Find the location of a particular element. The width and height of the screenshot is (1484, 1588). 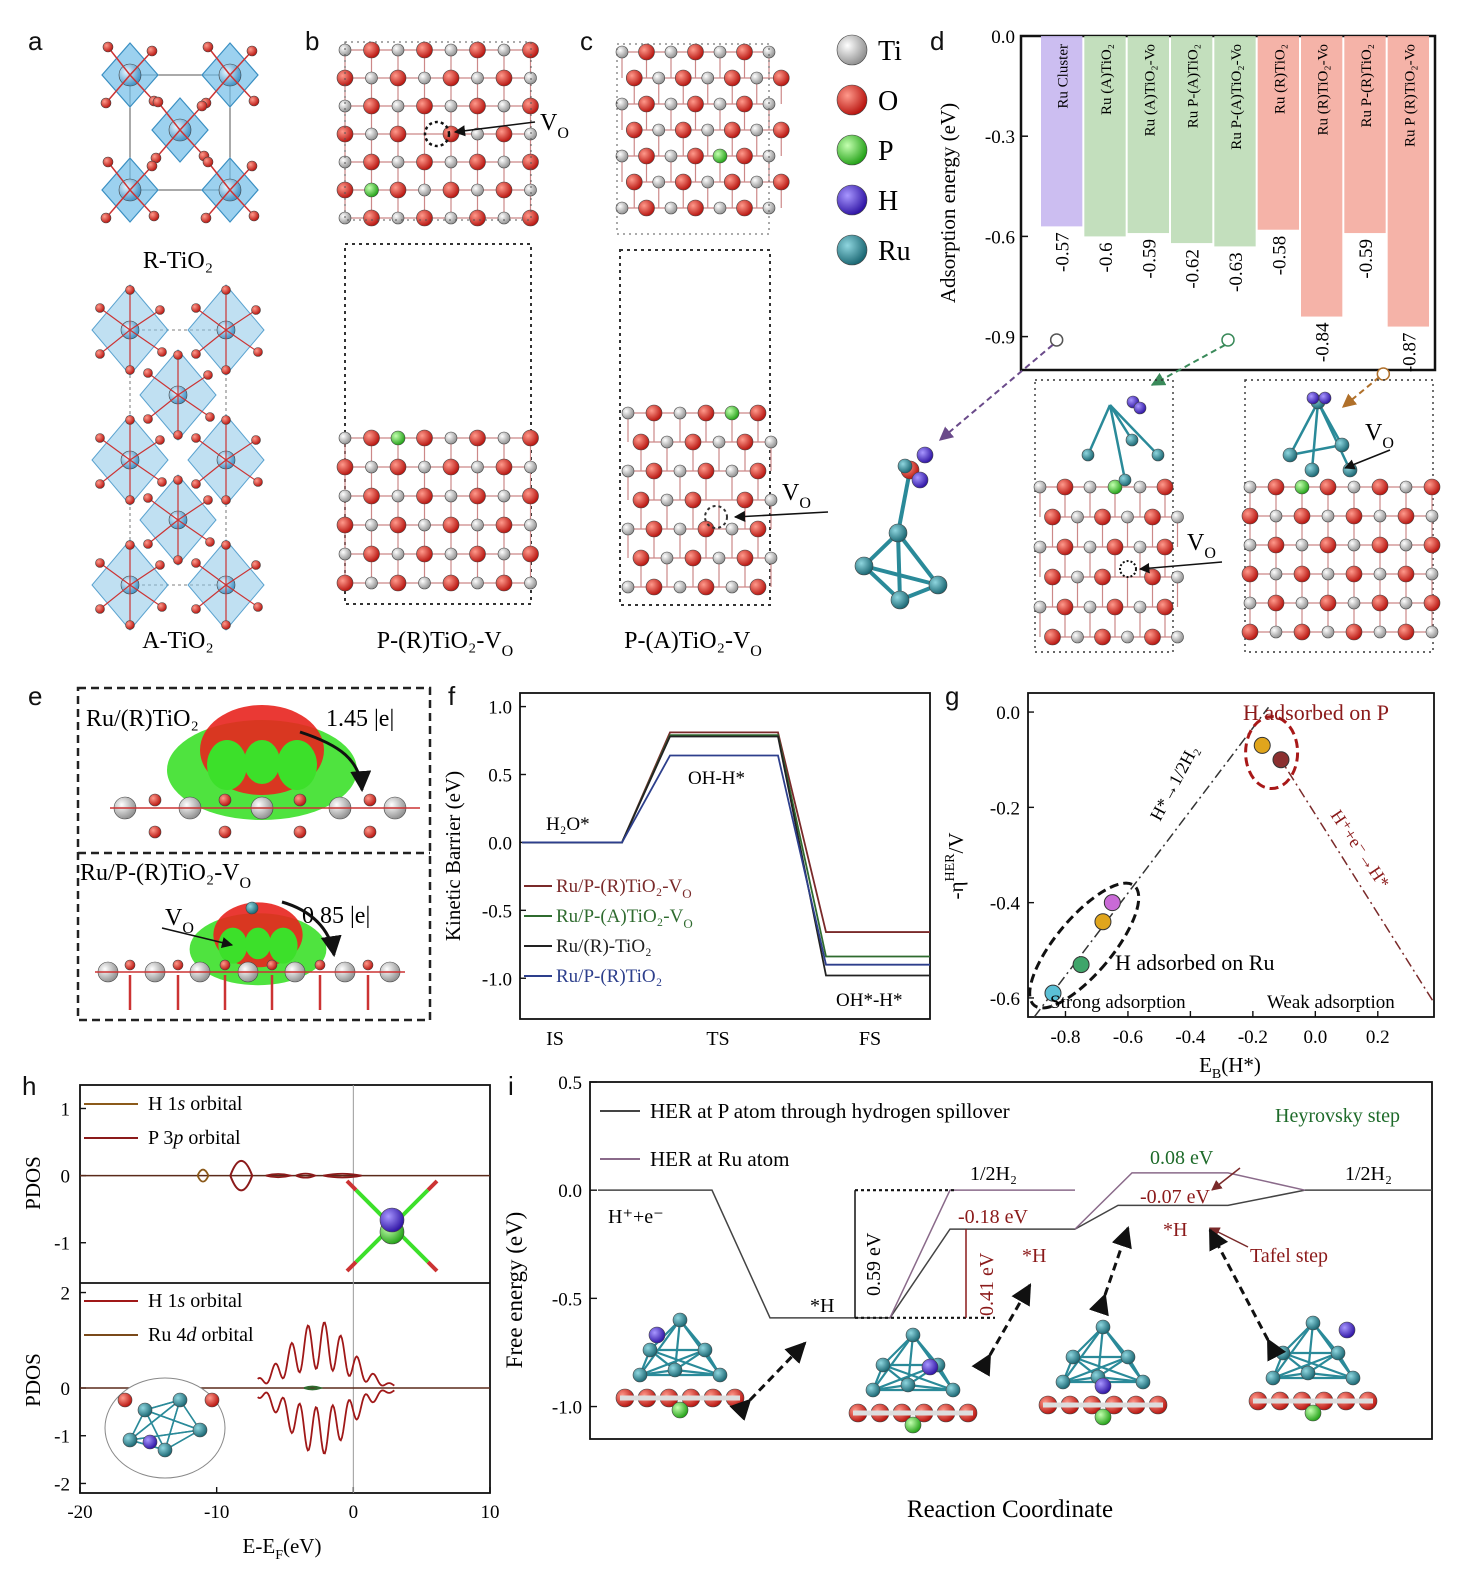

panel-letter-e: e is located at coordinates (35, 696).